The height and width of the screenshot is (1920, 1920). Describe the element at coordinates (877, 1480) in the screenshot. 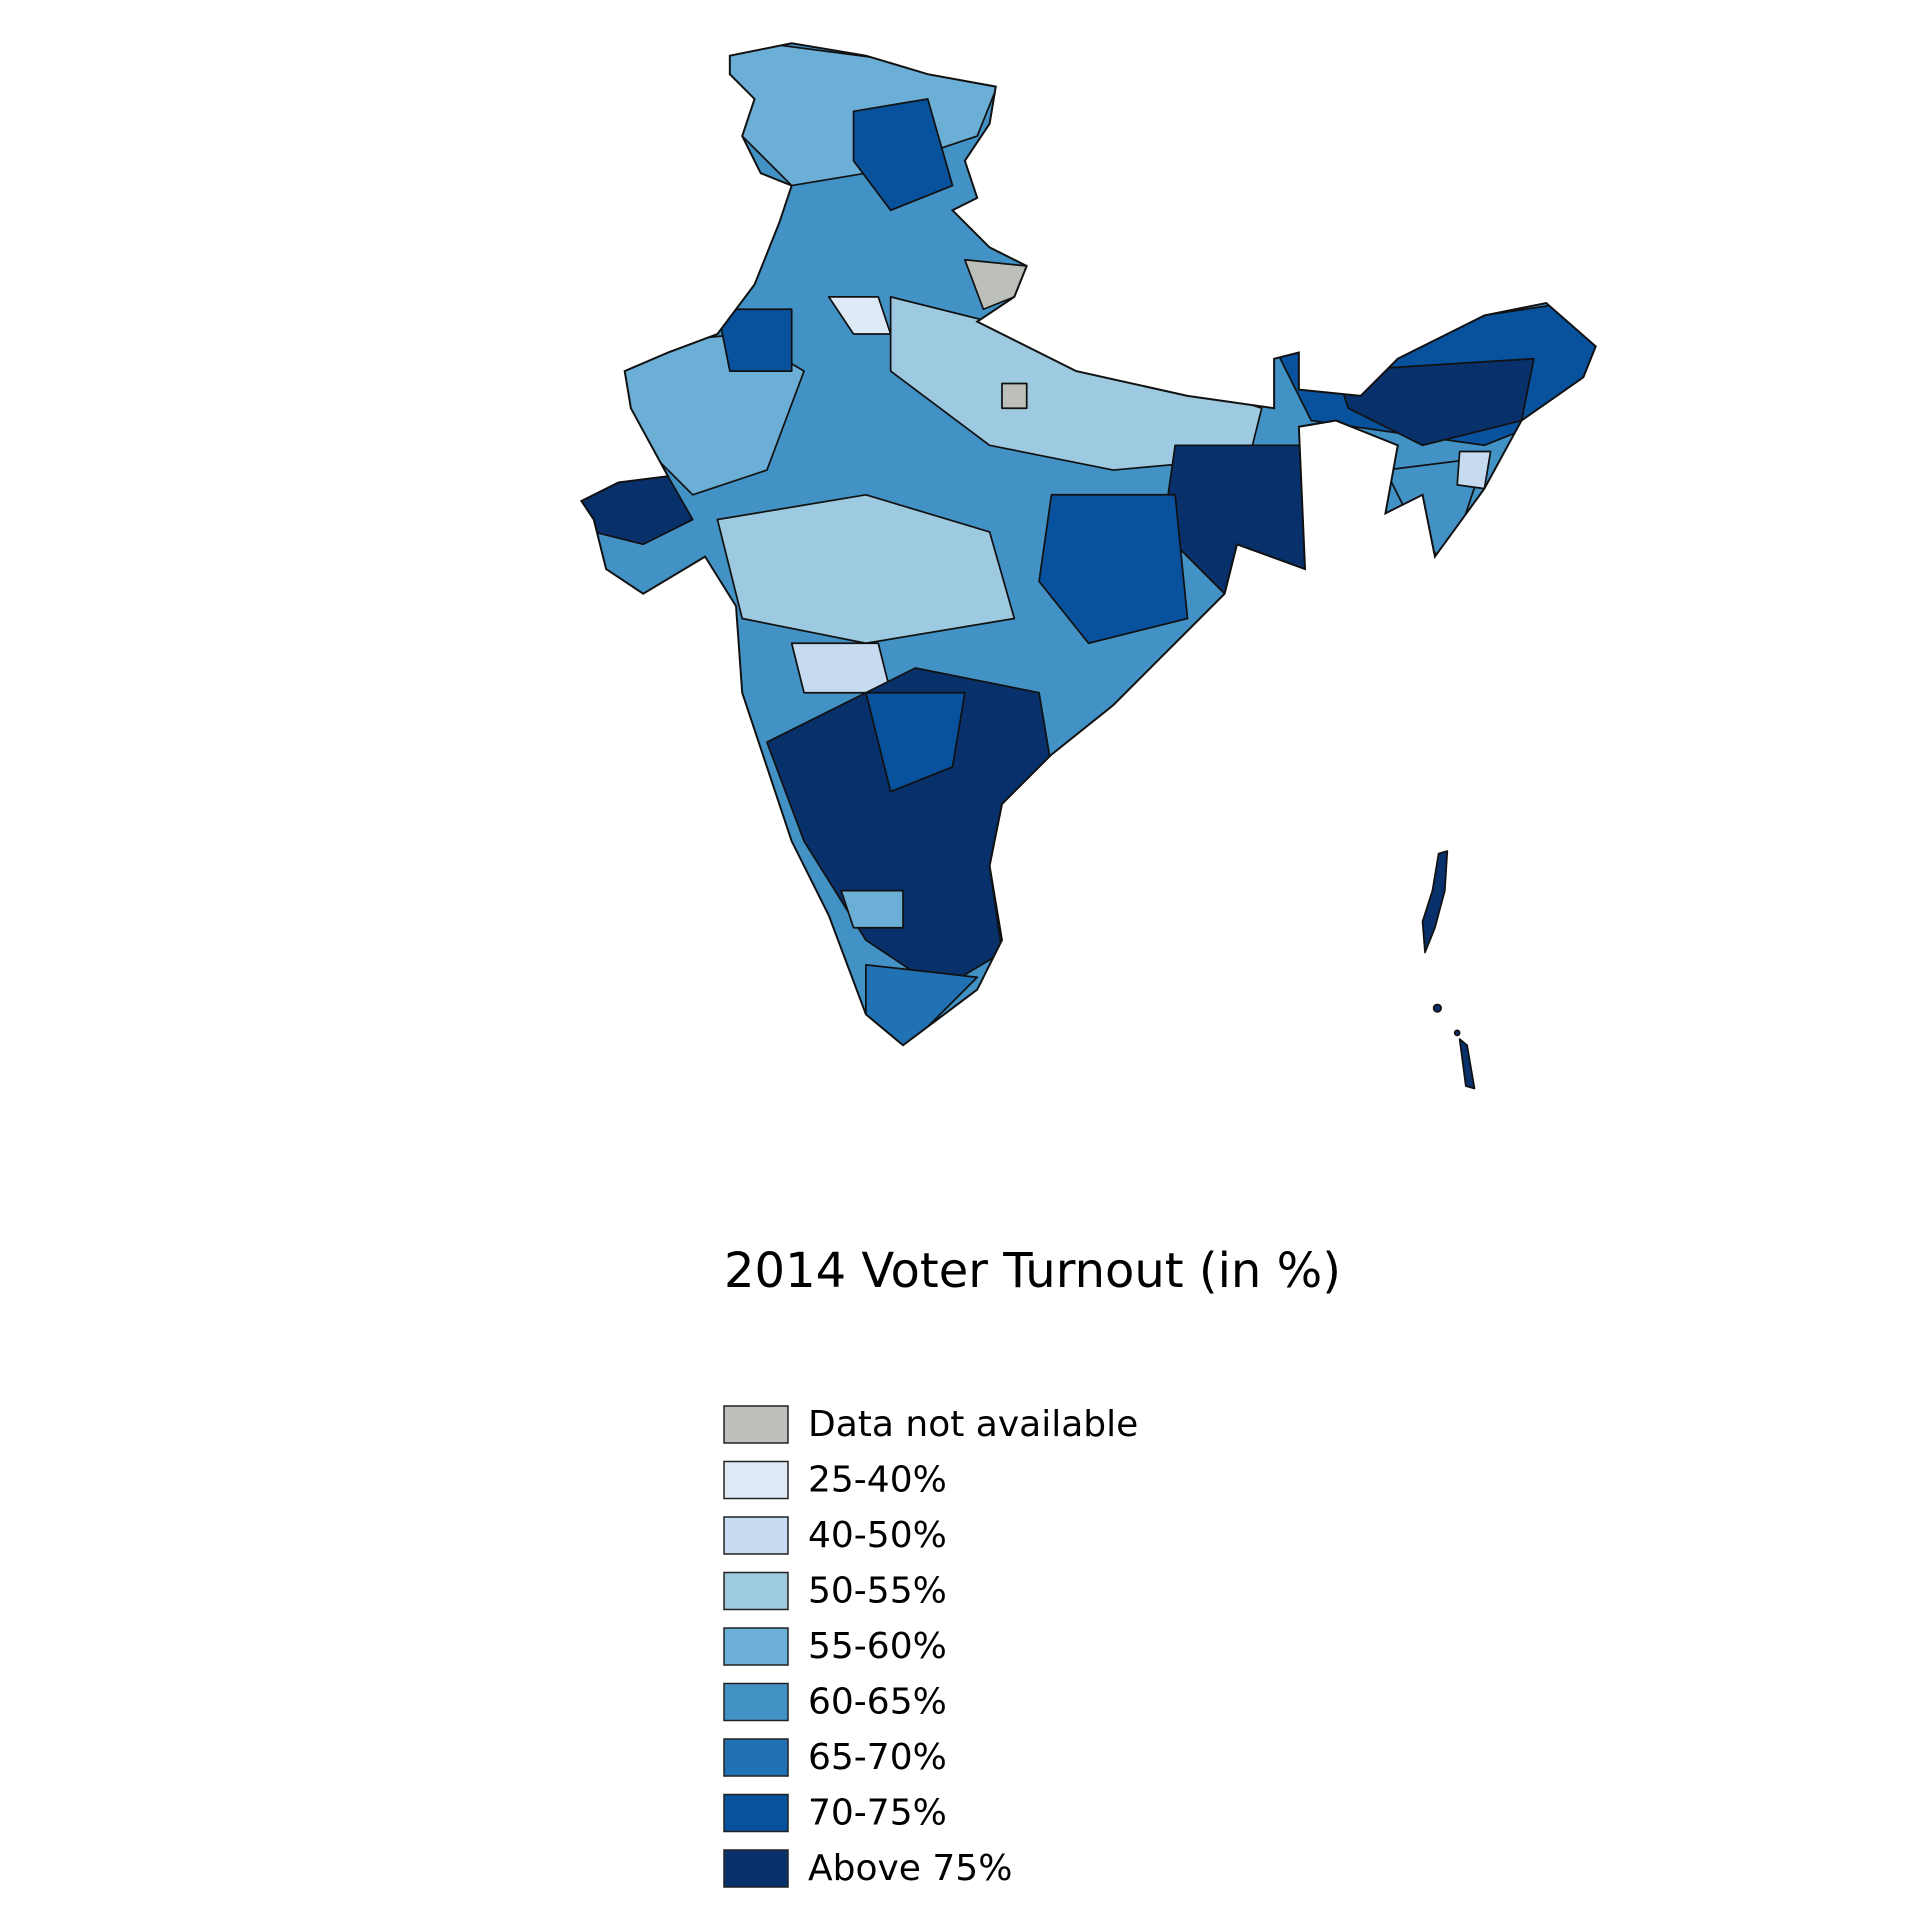

I see `legend-label: 25-40%` at that location.